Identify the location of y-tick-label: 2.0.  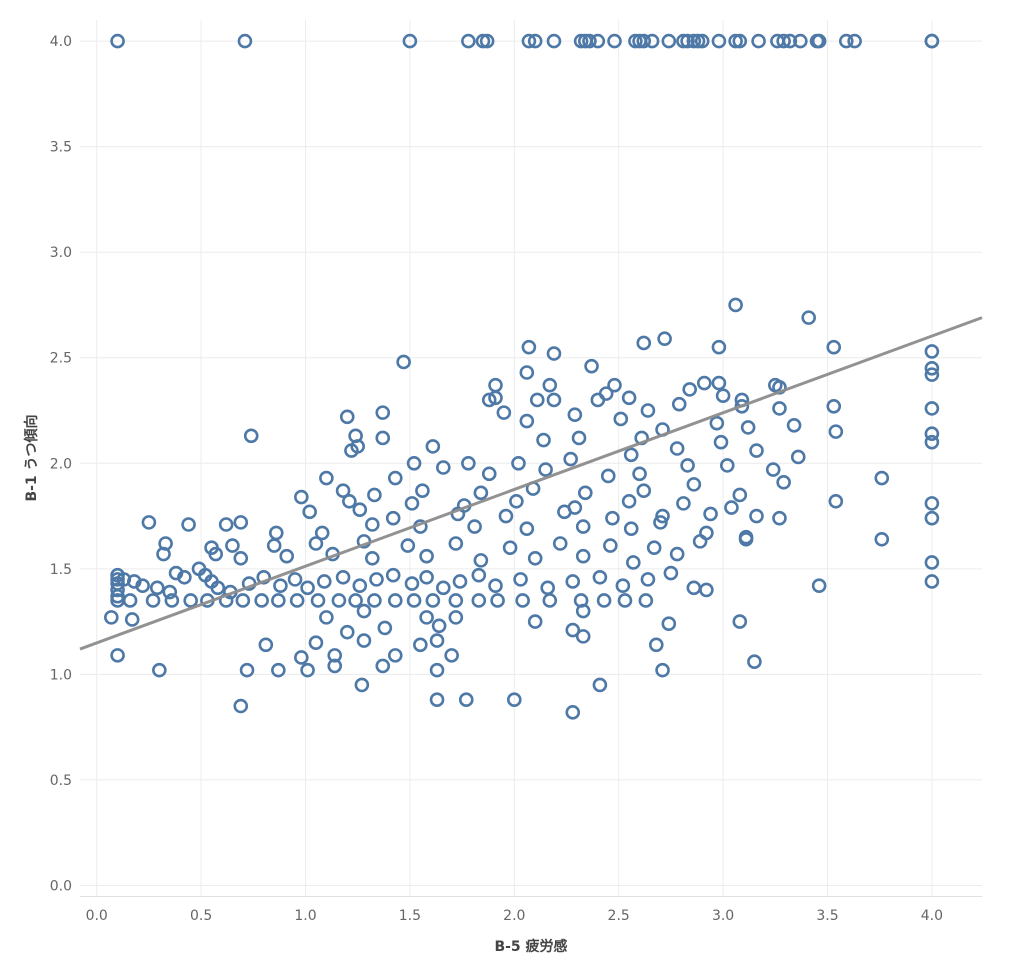
(61, 464).